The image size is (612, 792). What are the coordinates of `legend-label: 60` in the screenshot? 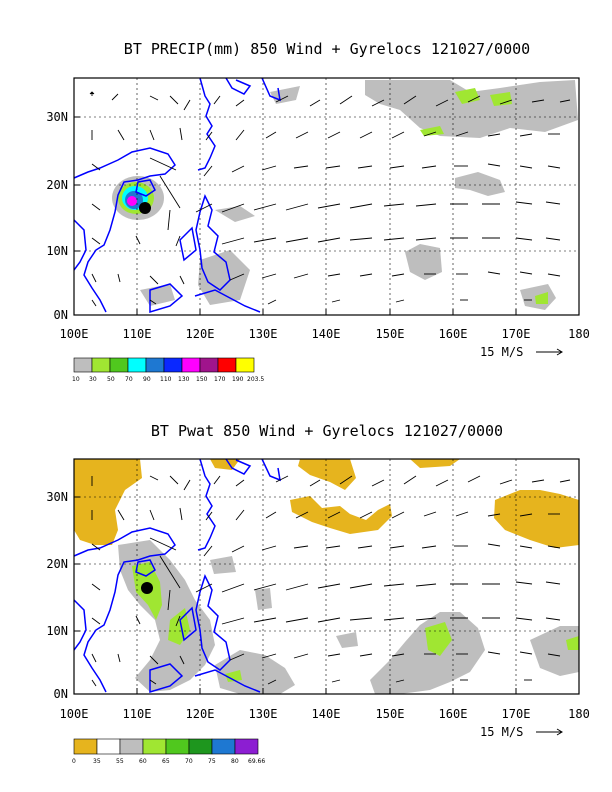 It's located at (143, 761).